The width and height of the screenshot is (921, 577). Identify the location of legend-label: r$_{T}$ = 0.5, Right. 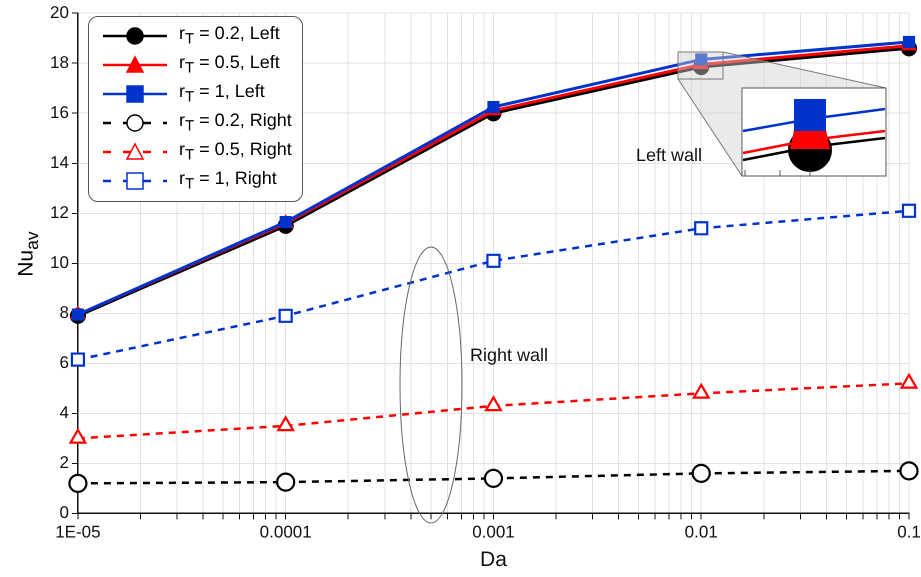
(235, 151).